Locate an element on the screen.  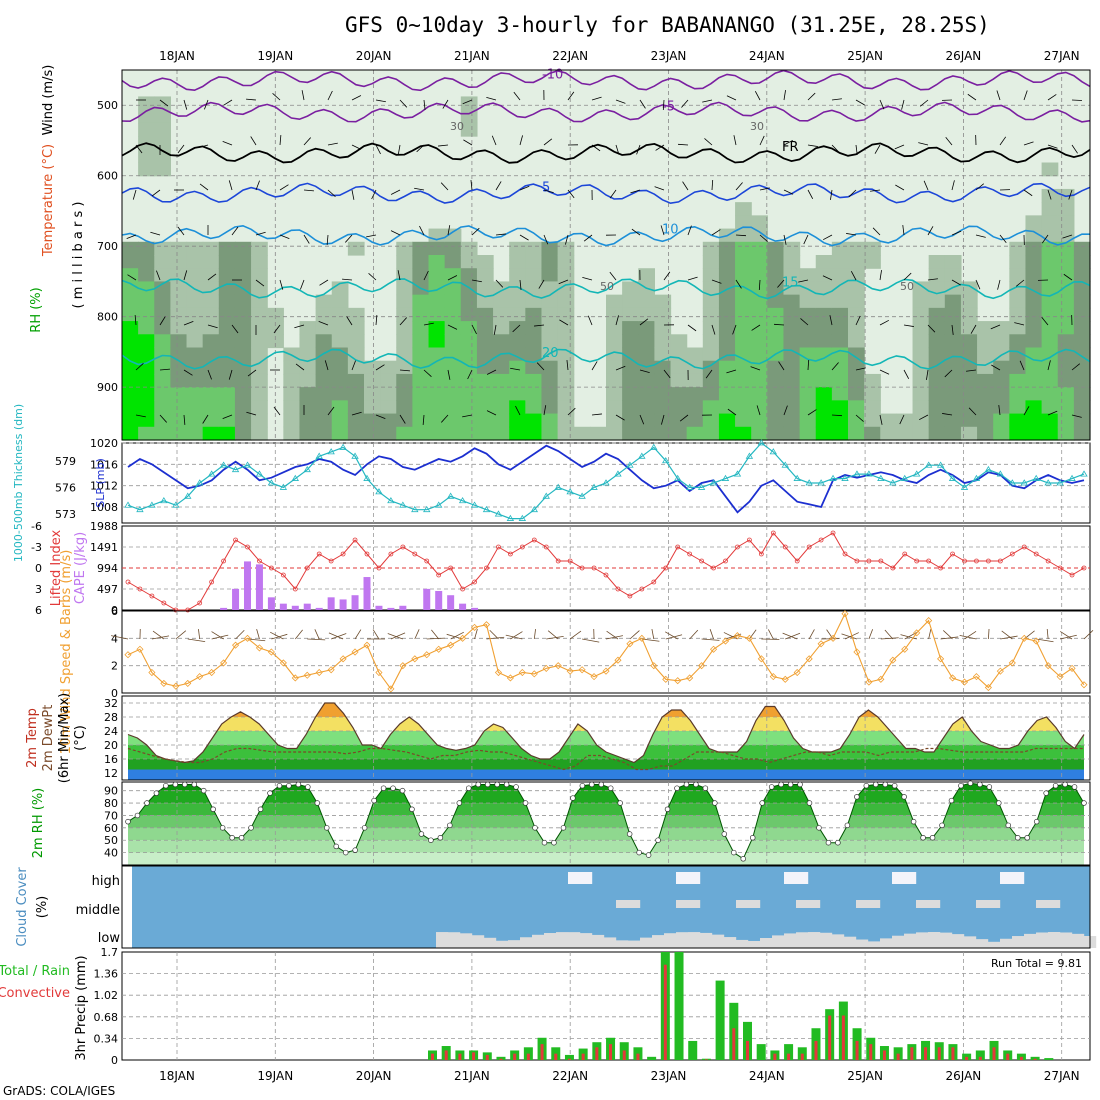
middle-cloud-block is located at coordinates (754, 904).